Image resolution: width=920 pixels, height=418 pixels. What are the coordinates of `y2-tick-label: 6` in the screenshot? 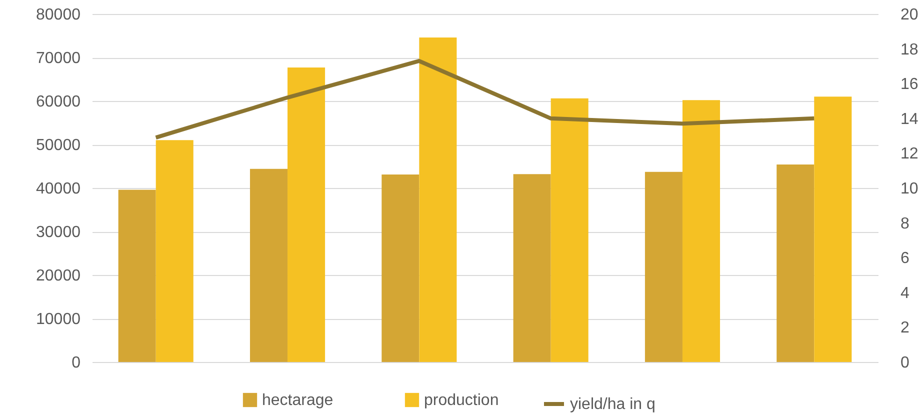 It's located at (905, 259).